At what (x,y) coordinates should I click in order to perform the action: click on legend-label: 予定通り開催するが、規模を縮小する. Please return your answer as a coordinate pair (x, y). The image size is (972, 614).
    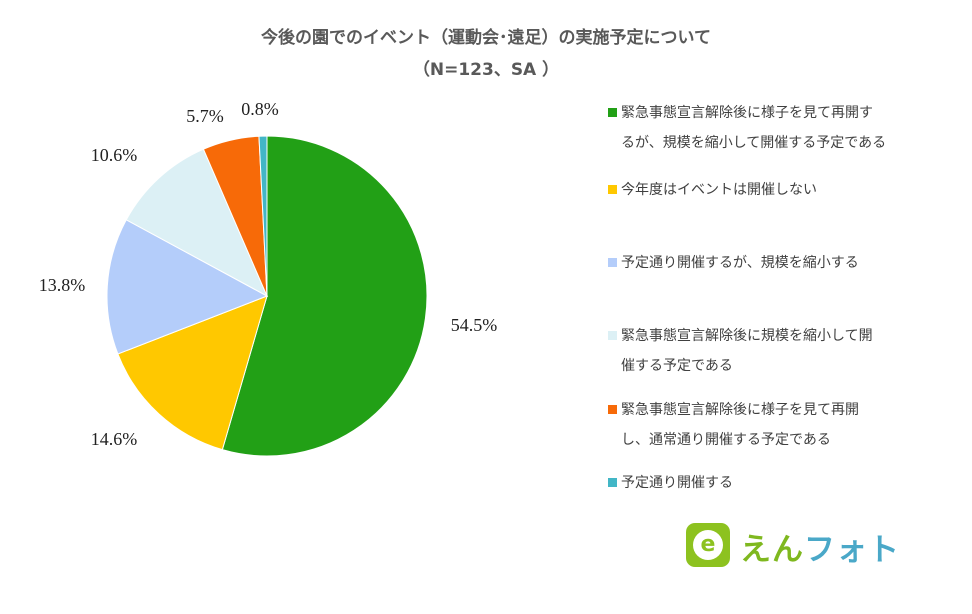
    Looking at the image, I should click on (740, 263).